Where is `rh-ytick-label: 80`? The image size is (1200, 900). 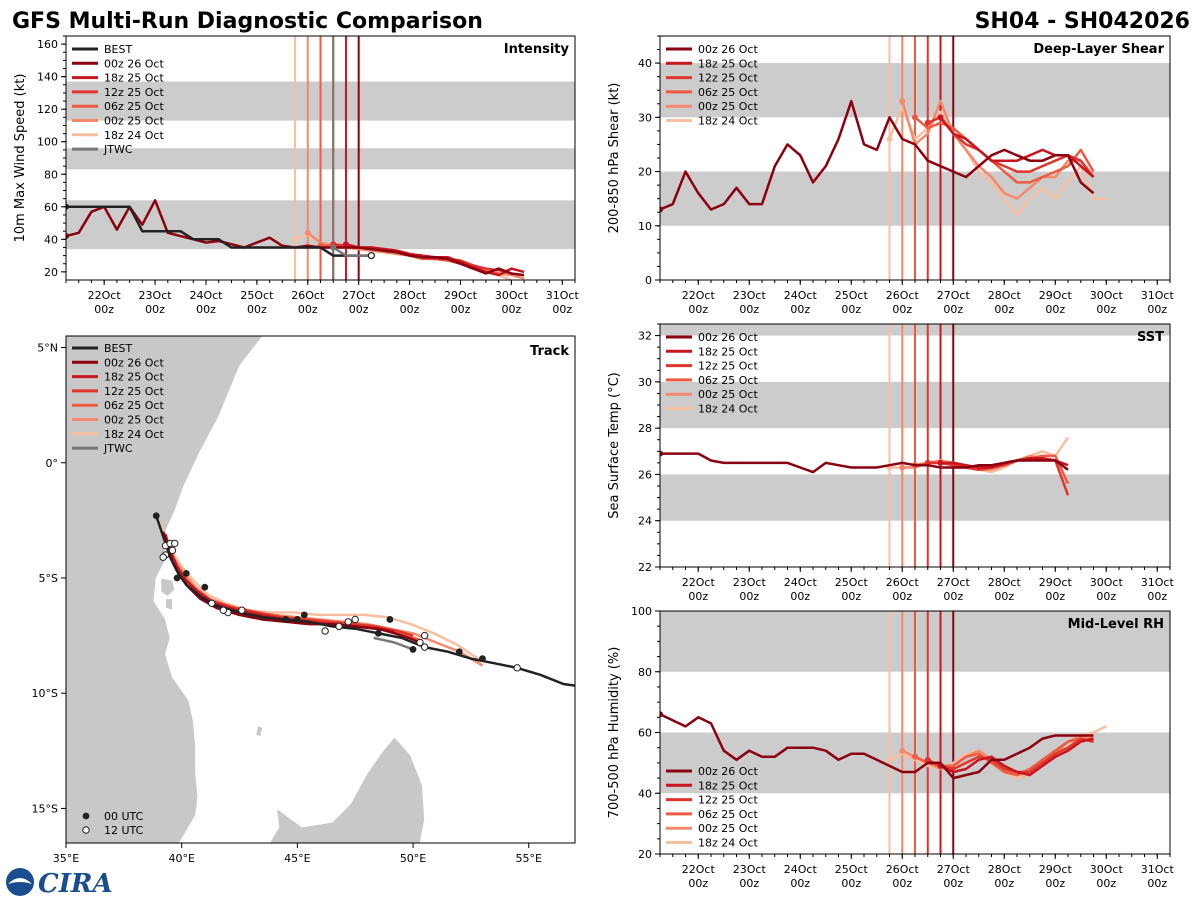 rh-ytick-label: 80 is located at coordinates (645, 672).